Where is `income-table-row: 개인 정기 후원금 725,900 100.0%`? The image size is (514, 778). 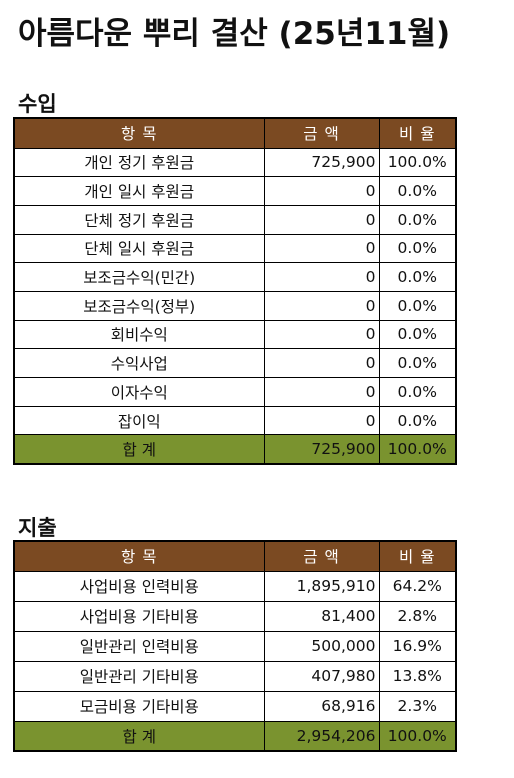 income-table-row: 개인 정기 후원금 725,900 100.0% is located at coordinates (235, 162).